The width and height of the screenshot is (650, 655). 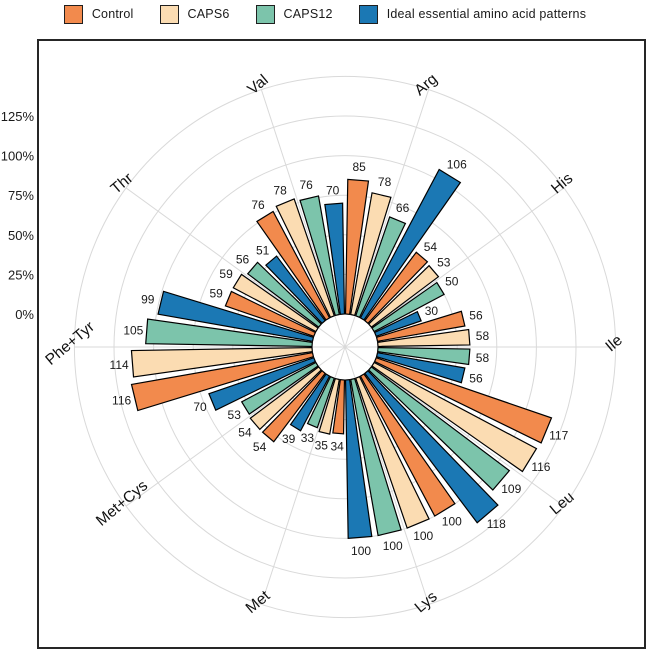 I want to click on radial-tick-label: 25%, so click(x=21, y=274).